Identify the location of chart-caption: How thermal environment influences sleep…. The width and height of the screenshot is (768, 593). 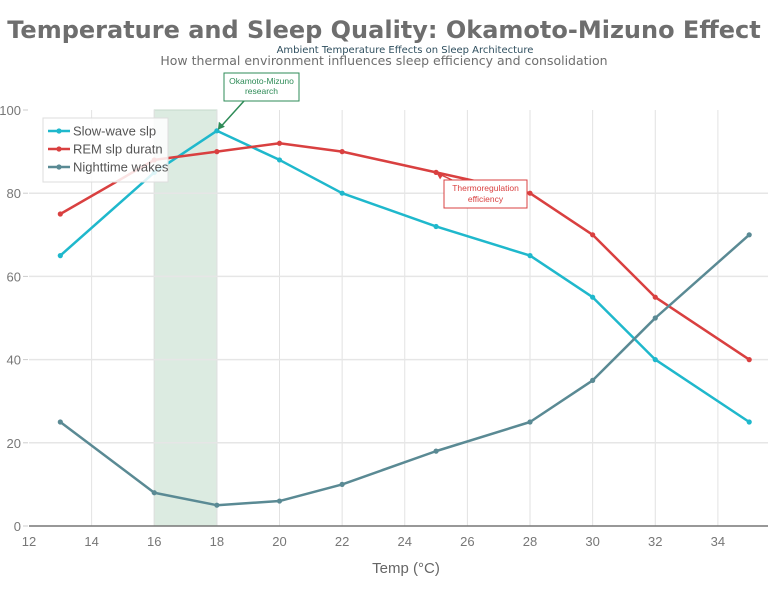
(383, 60).